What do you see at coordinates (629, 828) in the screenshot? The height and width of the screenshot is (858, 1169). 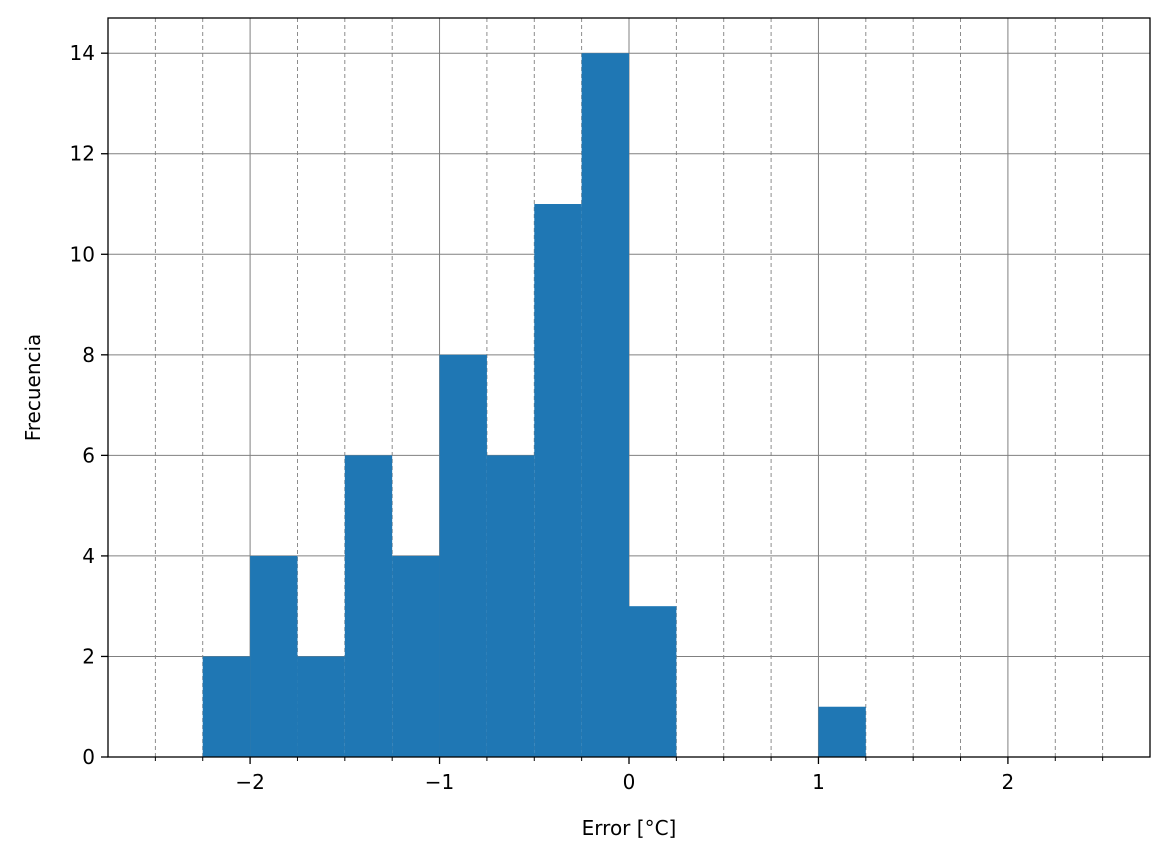 I see `x-axis-label: Error [°C]` at bounding box center [629, 828].